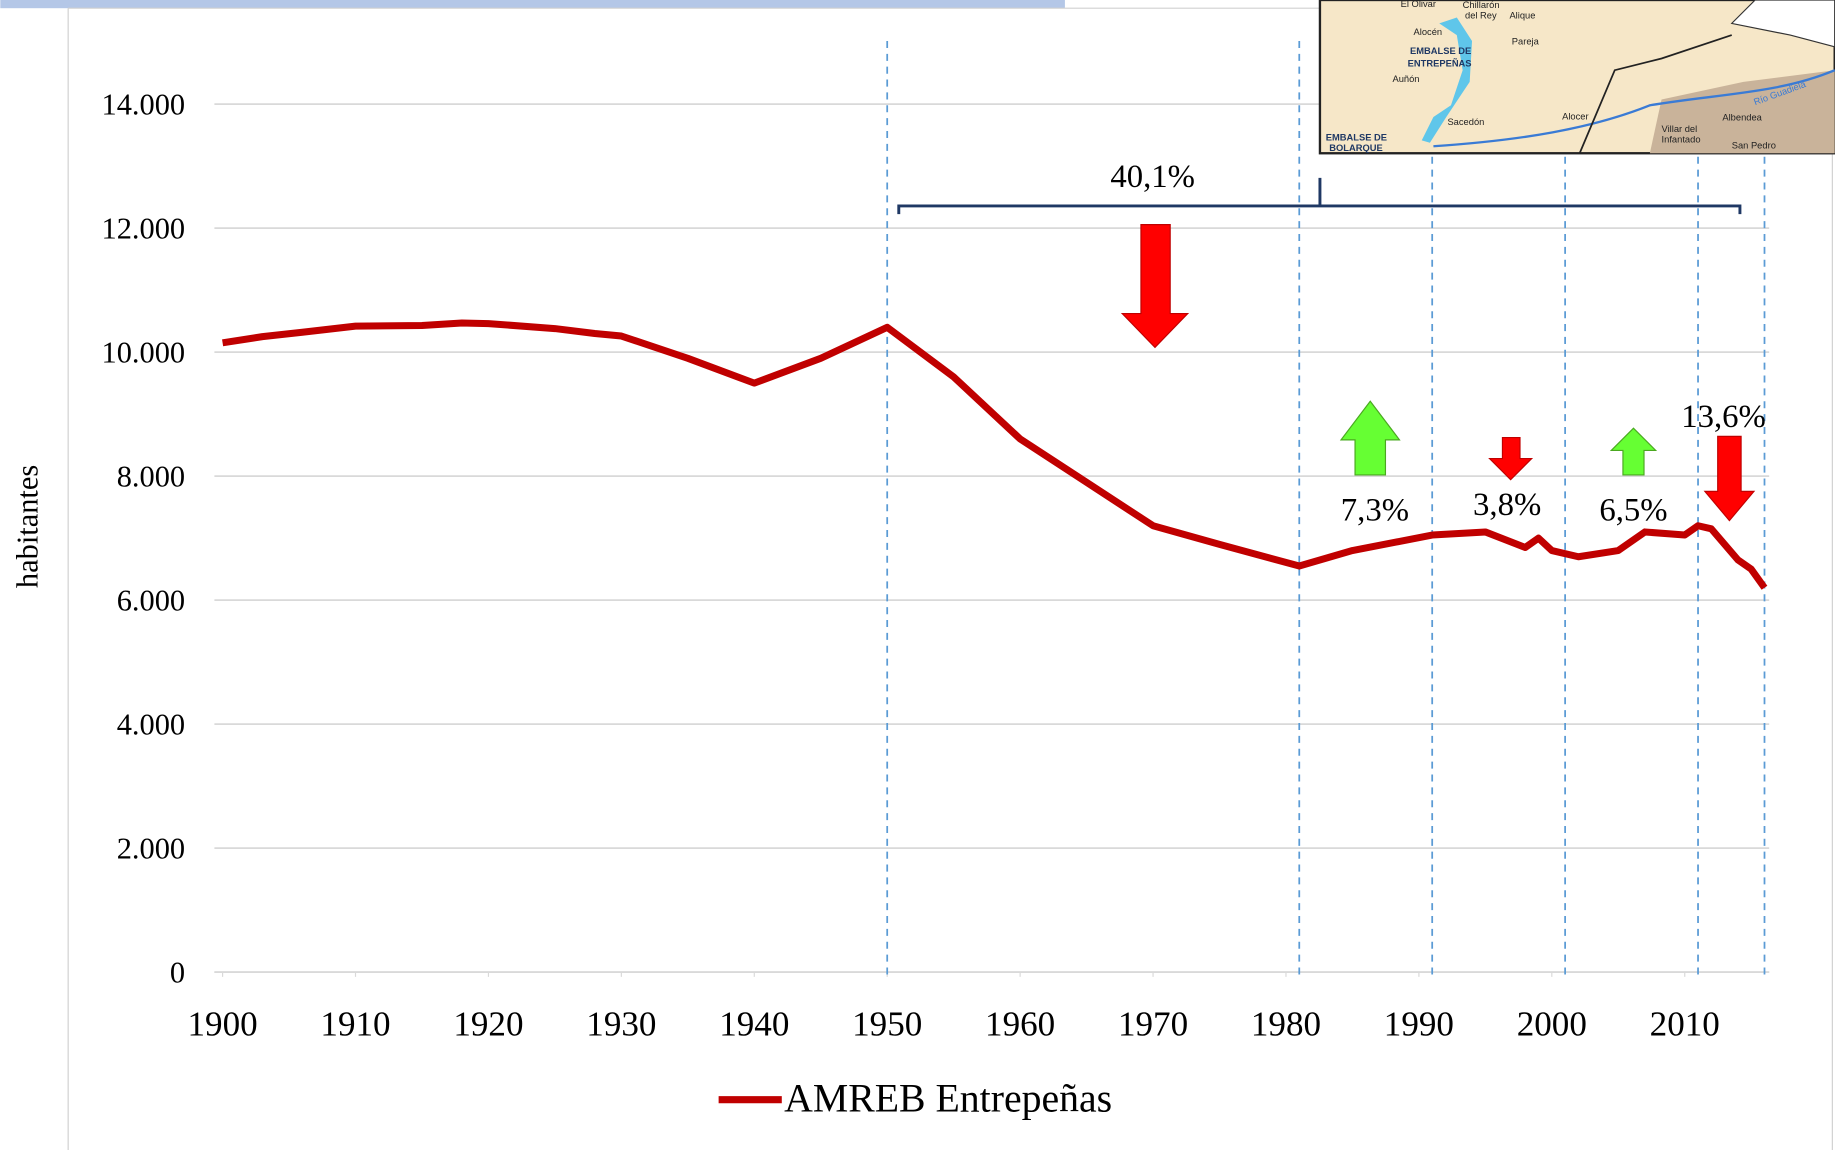  I want to click on y-tick-label: 0, so click(177, 973).